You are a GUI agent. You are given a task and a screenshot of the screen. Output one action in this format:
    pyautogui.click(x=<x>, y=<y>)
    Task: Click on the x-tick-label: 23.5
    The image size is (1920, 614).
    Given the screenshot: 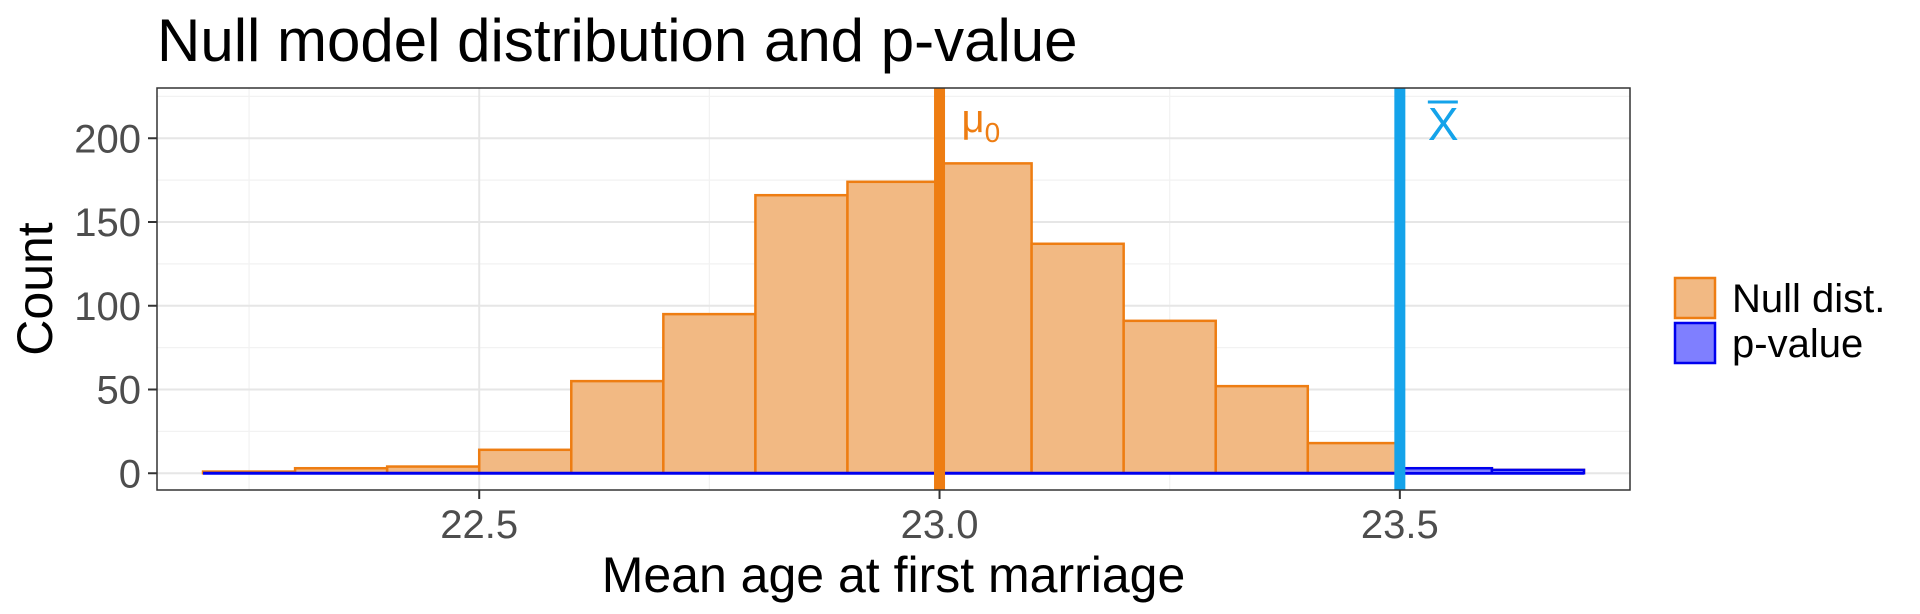 What is the action you would take?
    pyautogui.click(x=1400, y=525)
    